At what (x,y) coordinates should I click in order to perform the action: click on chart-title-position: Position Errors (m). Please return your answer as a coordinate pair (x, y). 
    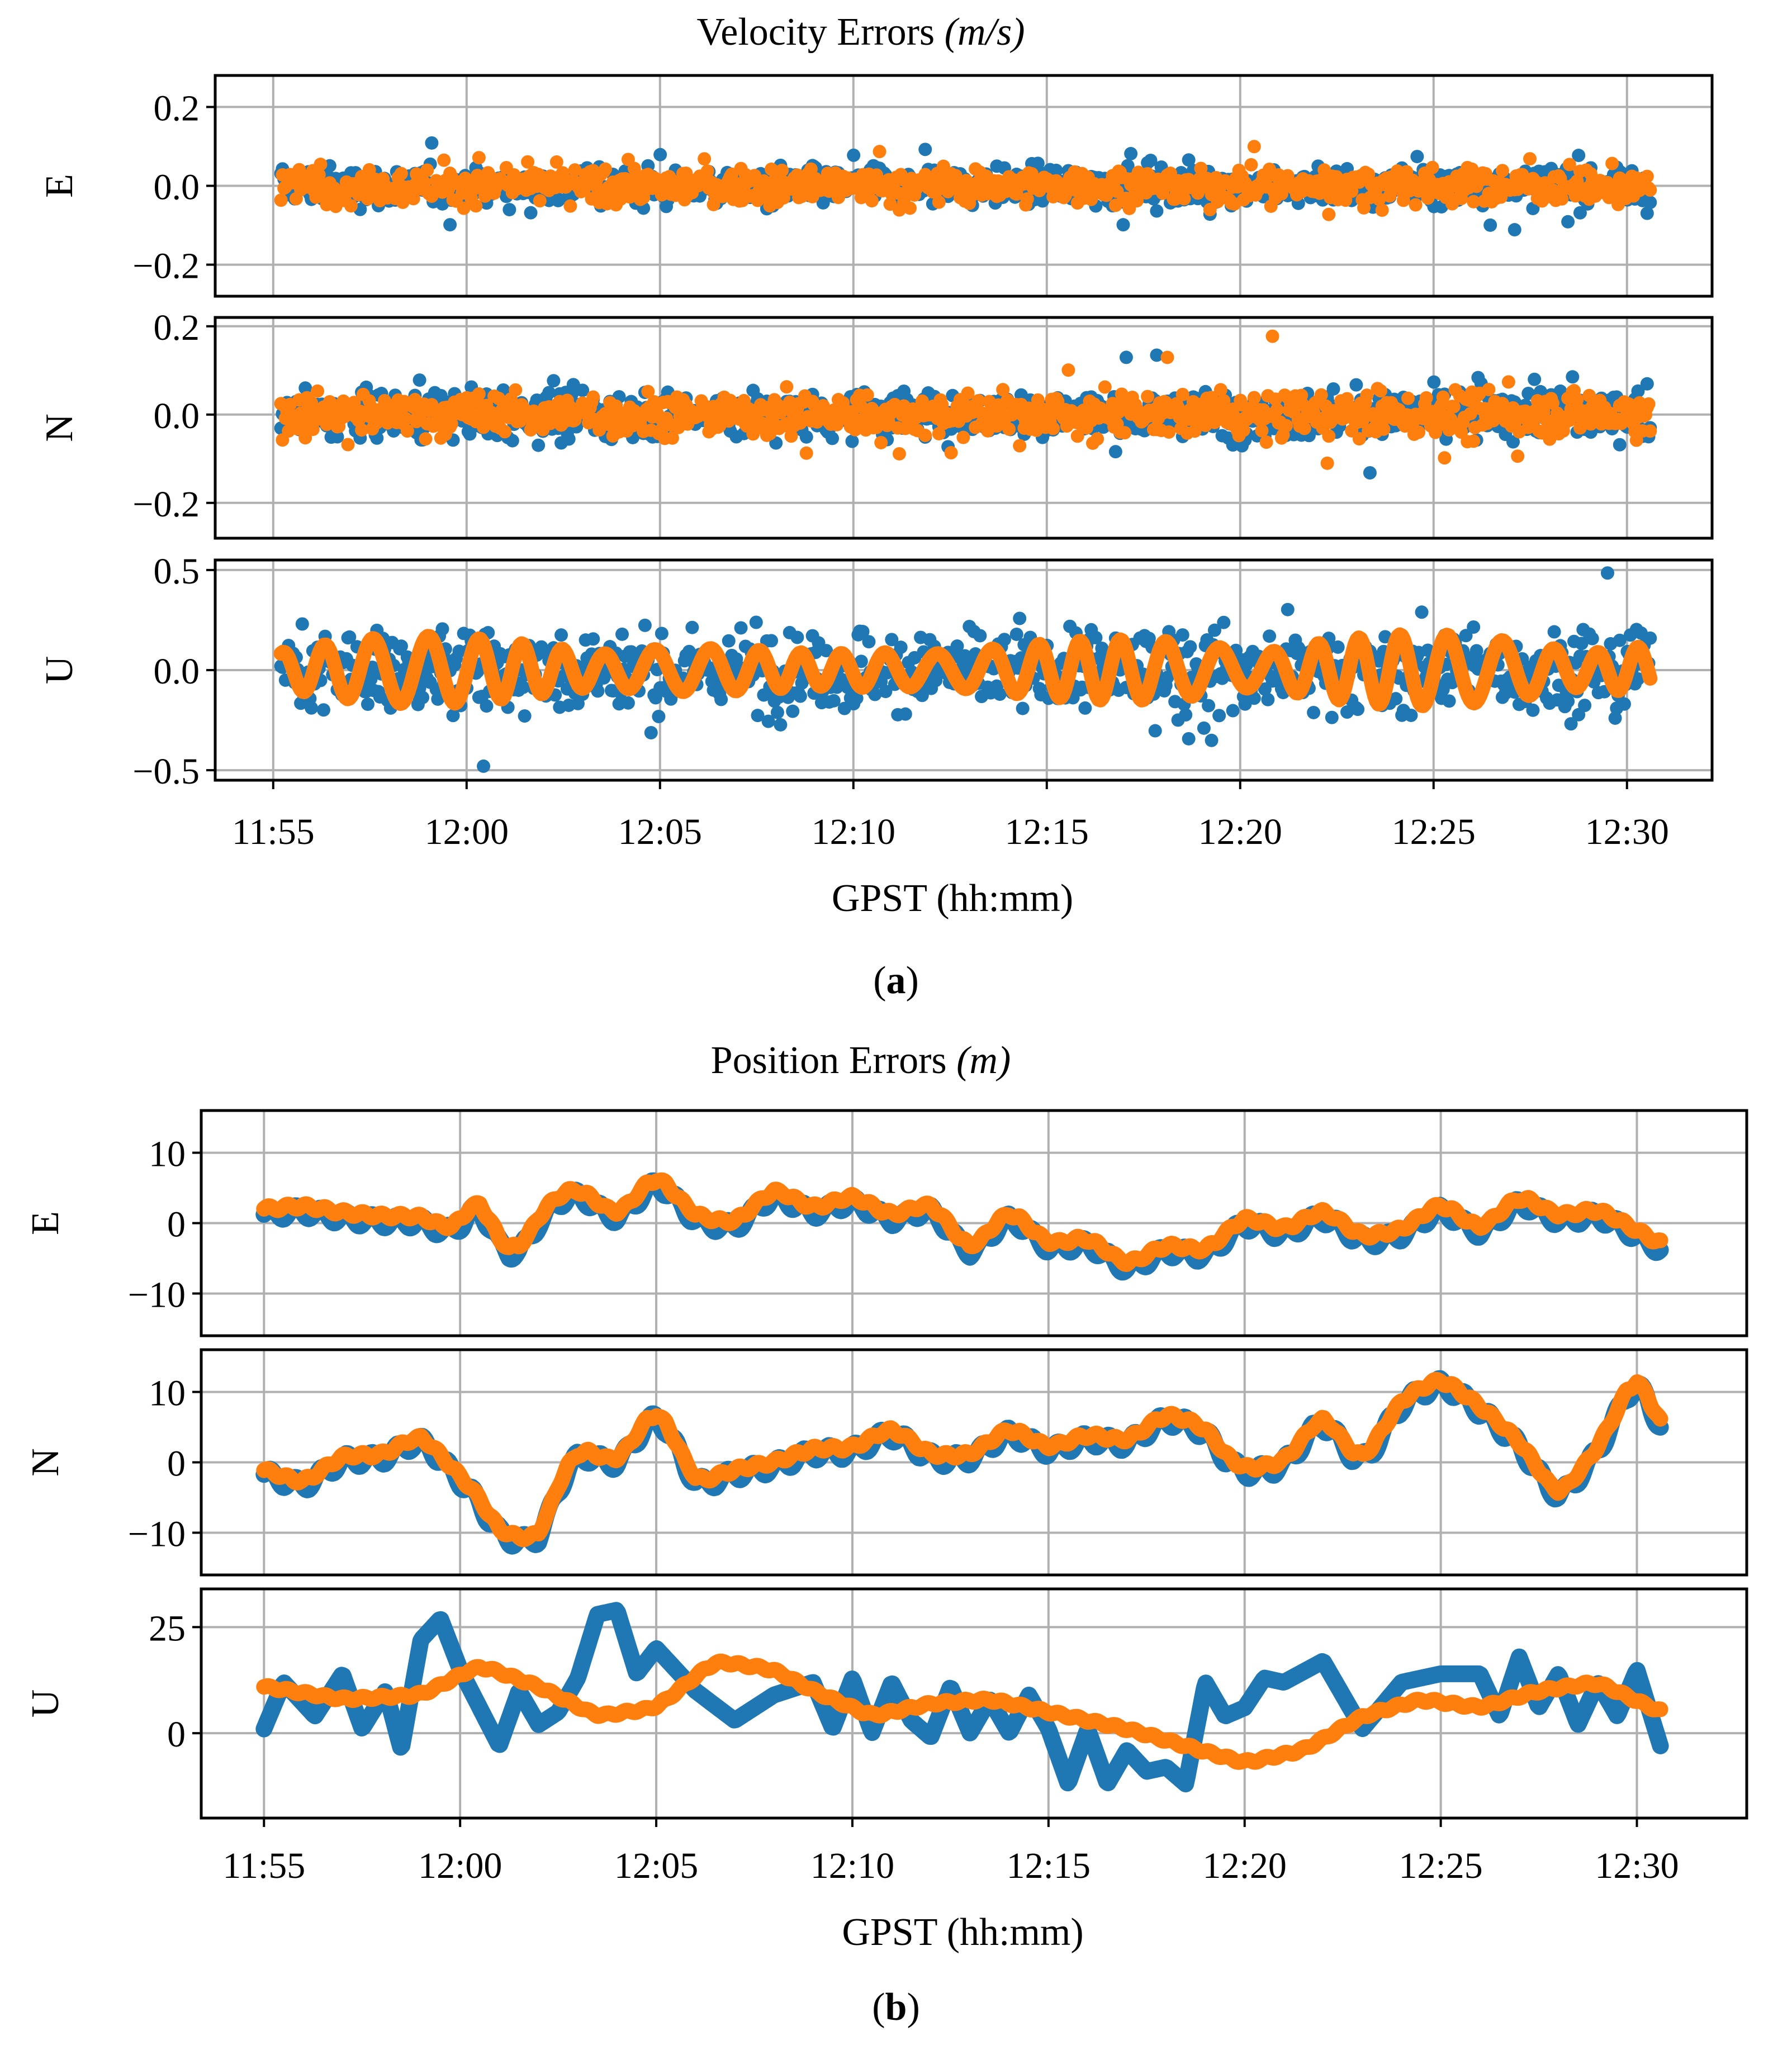
    Looking at the image, I should click on (861, 1060).